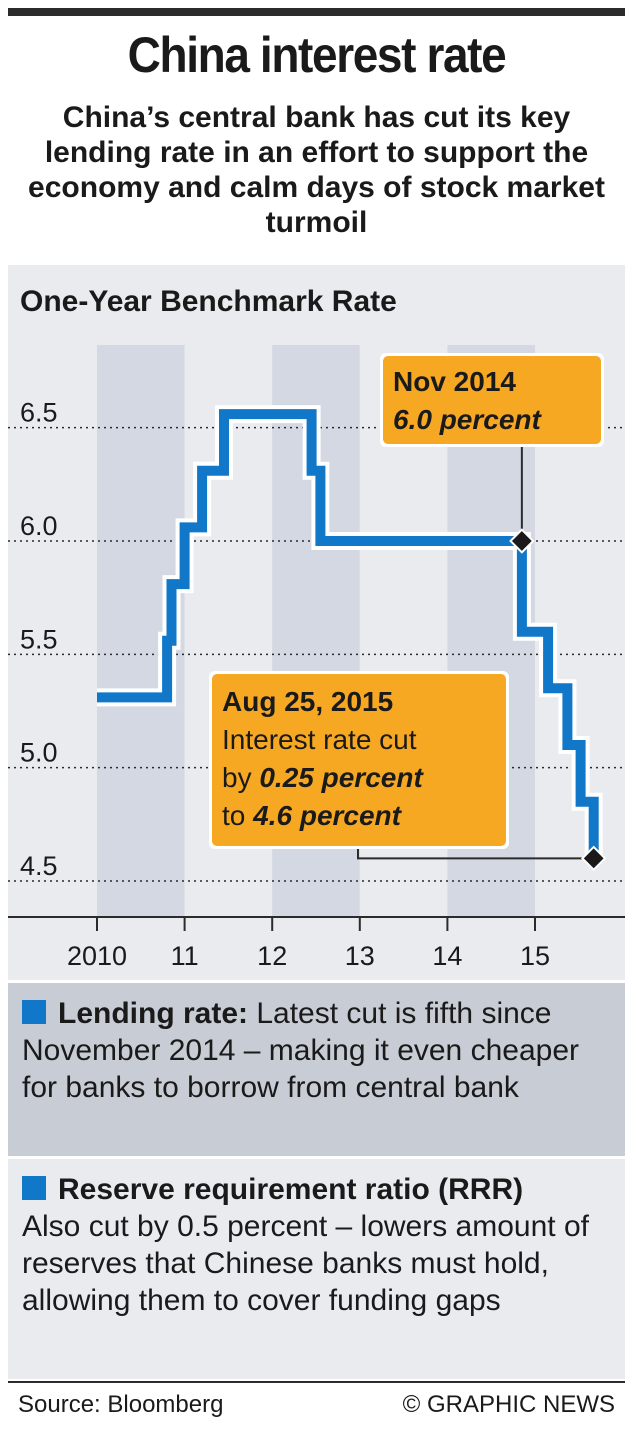 The image size is (633, 1433). What do you see at coordinates (535, 956) in the screenshot?
I see `x-tick-label: 15` at bounding box center [535, 956].